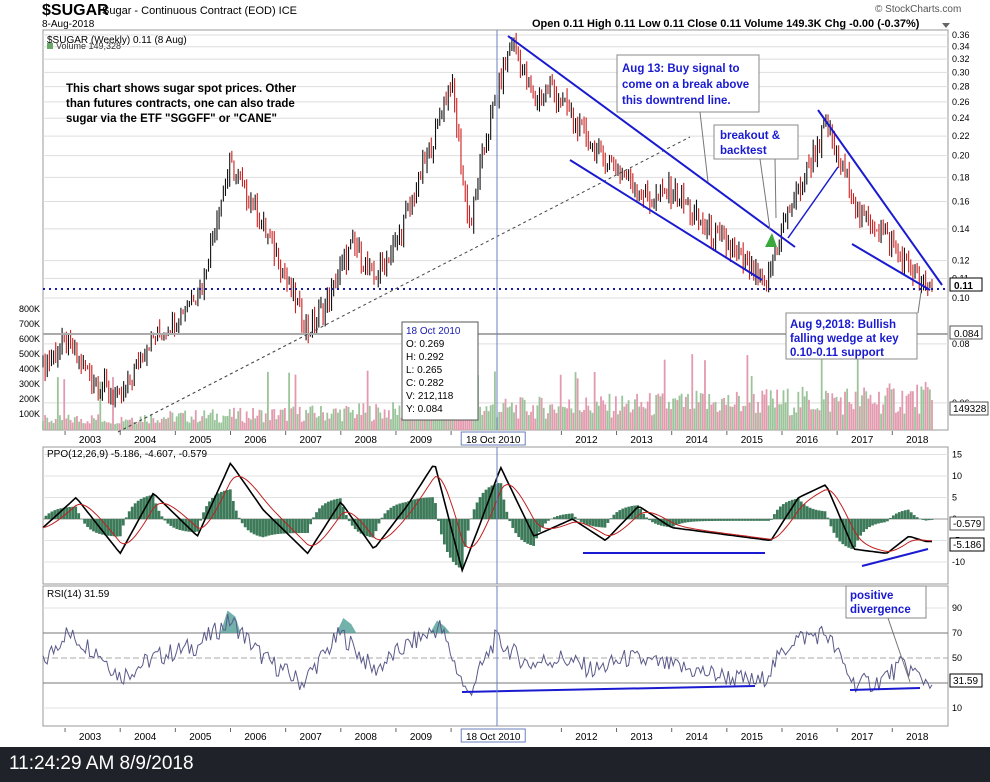 The width and height of the screenshot is (990, 782). What do you see at coordinates (495, 764) in the screenshot?
I see `timestamp-bar: 11:24:29 AM 8/9/2018` at bounding box center [495, 764].